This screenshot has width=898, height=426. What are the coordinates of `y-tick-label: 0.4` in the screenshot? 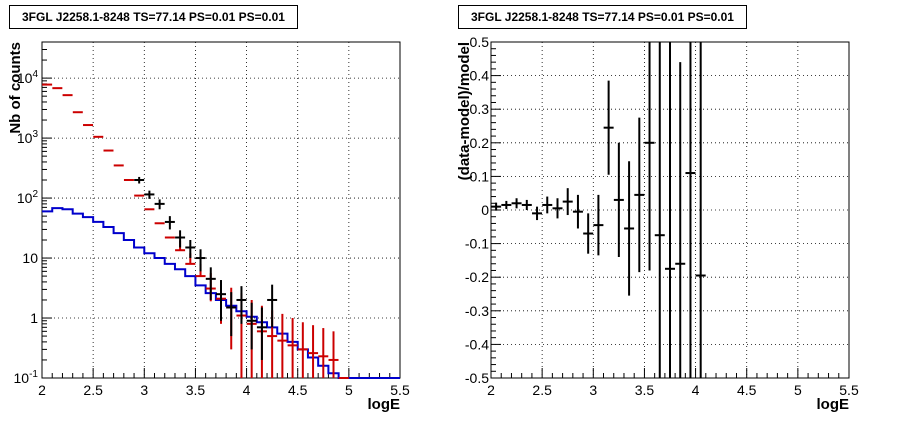 It's located at (480, 76).